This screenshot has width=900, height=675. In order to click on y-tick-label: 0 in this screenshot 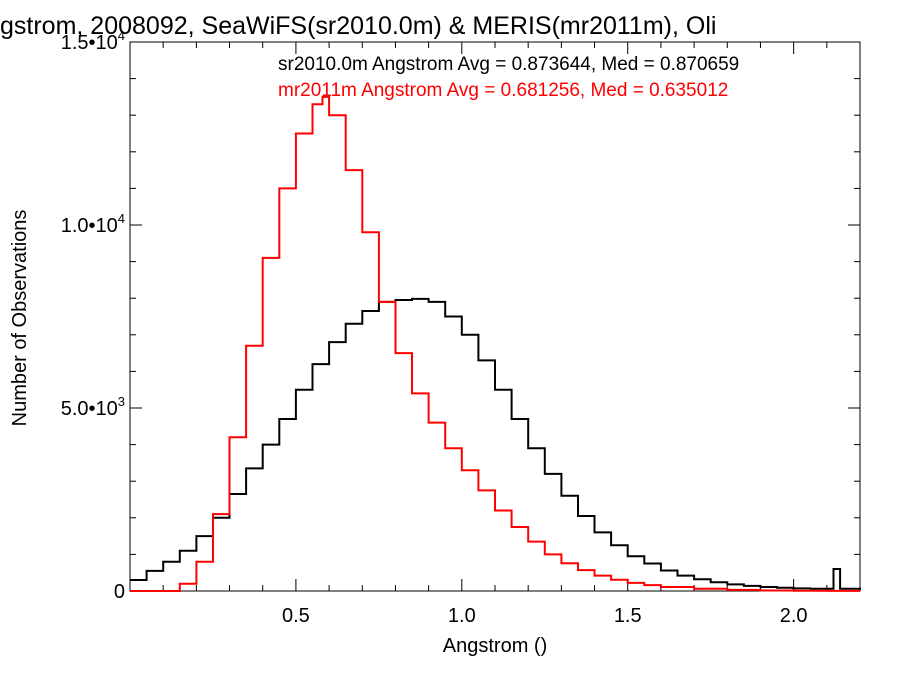, I will do `click(119, 592)`.